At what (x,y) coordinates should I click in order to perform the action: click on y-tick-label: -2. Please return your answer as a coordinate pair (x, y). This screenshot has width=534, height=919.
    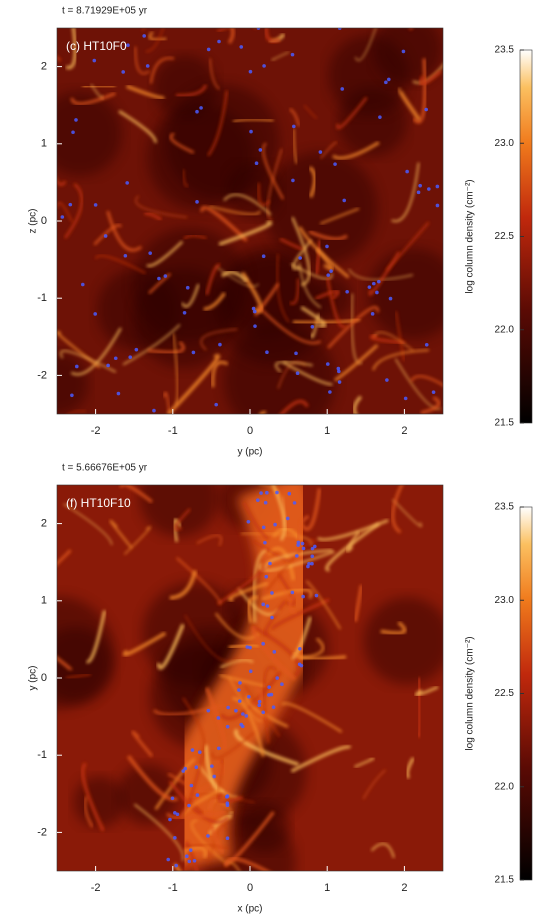
    Looking at the image, I should click on (42, 375).